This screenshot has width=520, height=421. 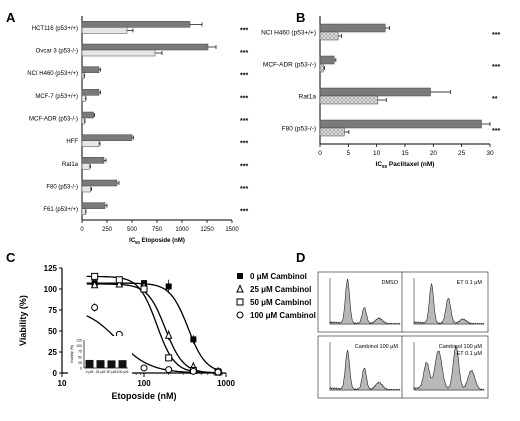 I want to click on panel-a-x-tick-label: 750, so click(x=157, y=230).